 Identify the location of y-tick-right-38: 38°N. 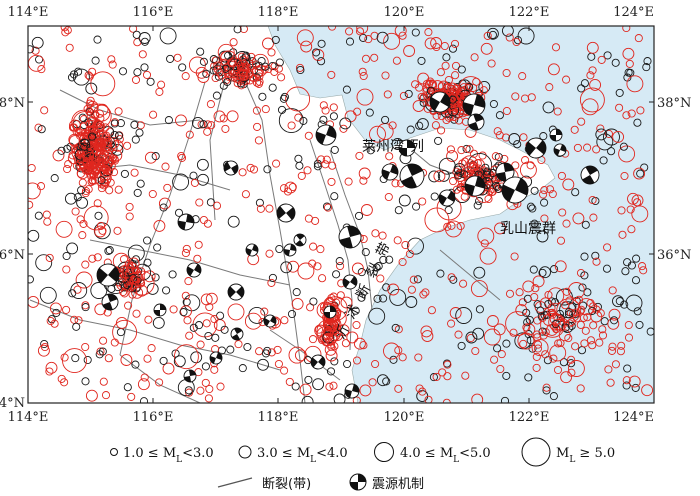
(674, 103).